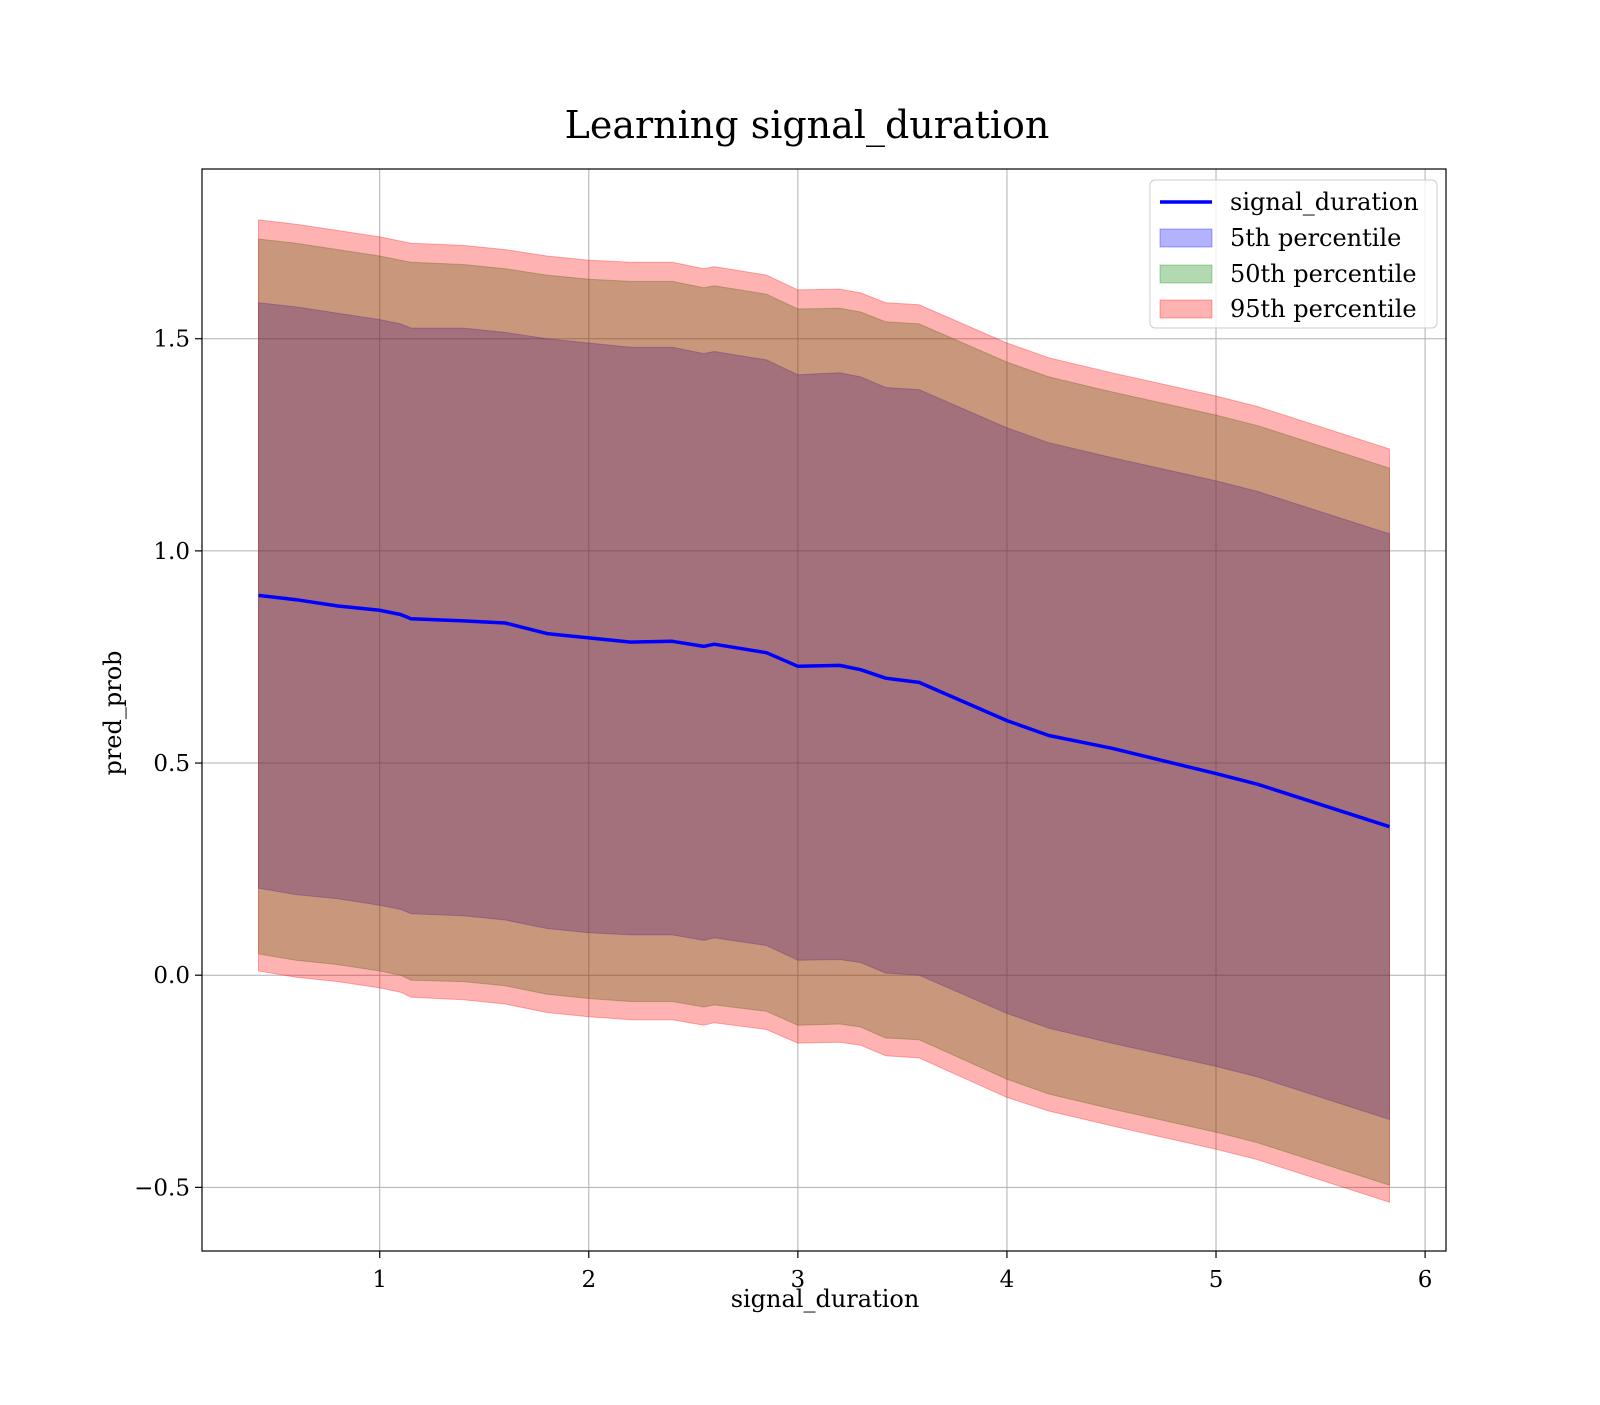 This screenshot has width=1600, height=1405. Describe the element at coordinates (171, 340) in the screenshot. I see `y-tick-label: 1.5` at that location.